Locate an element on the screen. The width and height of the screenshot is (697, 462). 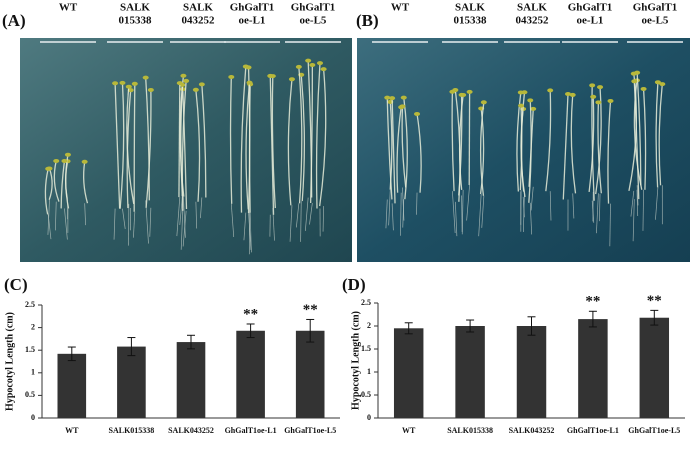
y-tick-label: 1 is located at coordinates (369, 371).